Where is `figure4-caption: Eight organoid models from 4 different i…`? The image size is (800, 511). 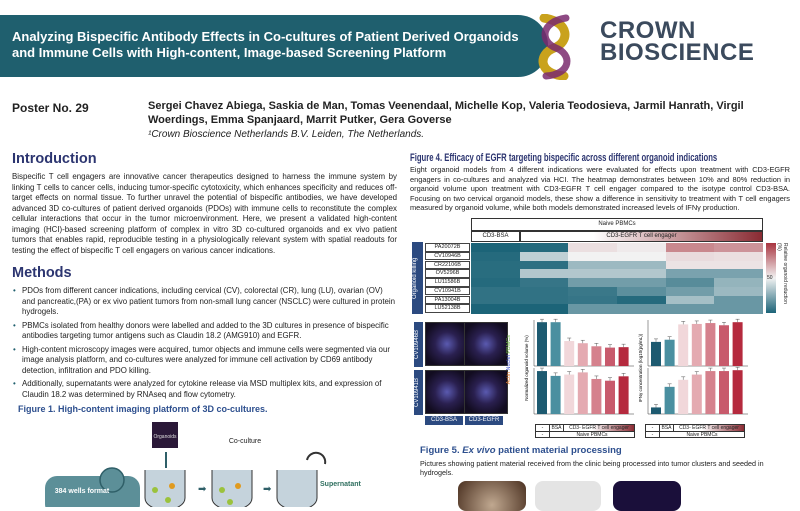 figure4-caption: Eight organoid models from 4 different i… is located at coordinates (600, 189).